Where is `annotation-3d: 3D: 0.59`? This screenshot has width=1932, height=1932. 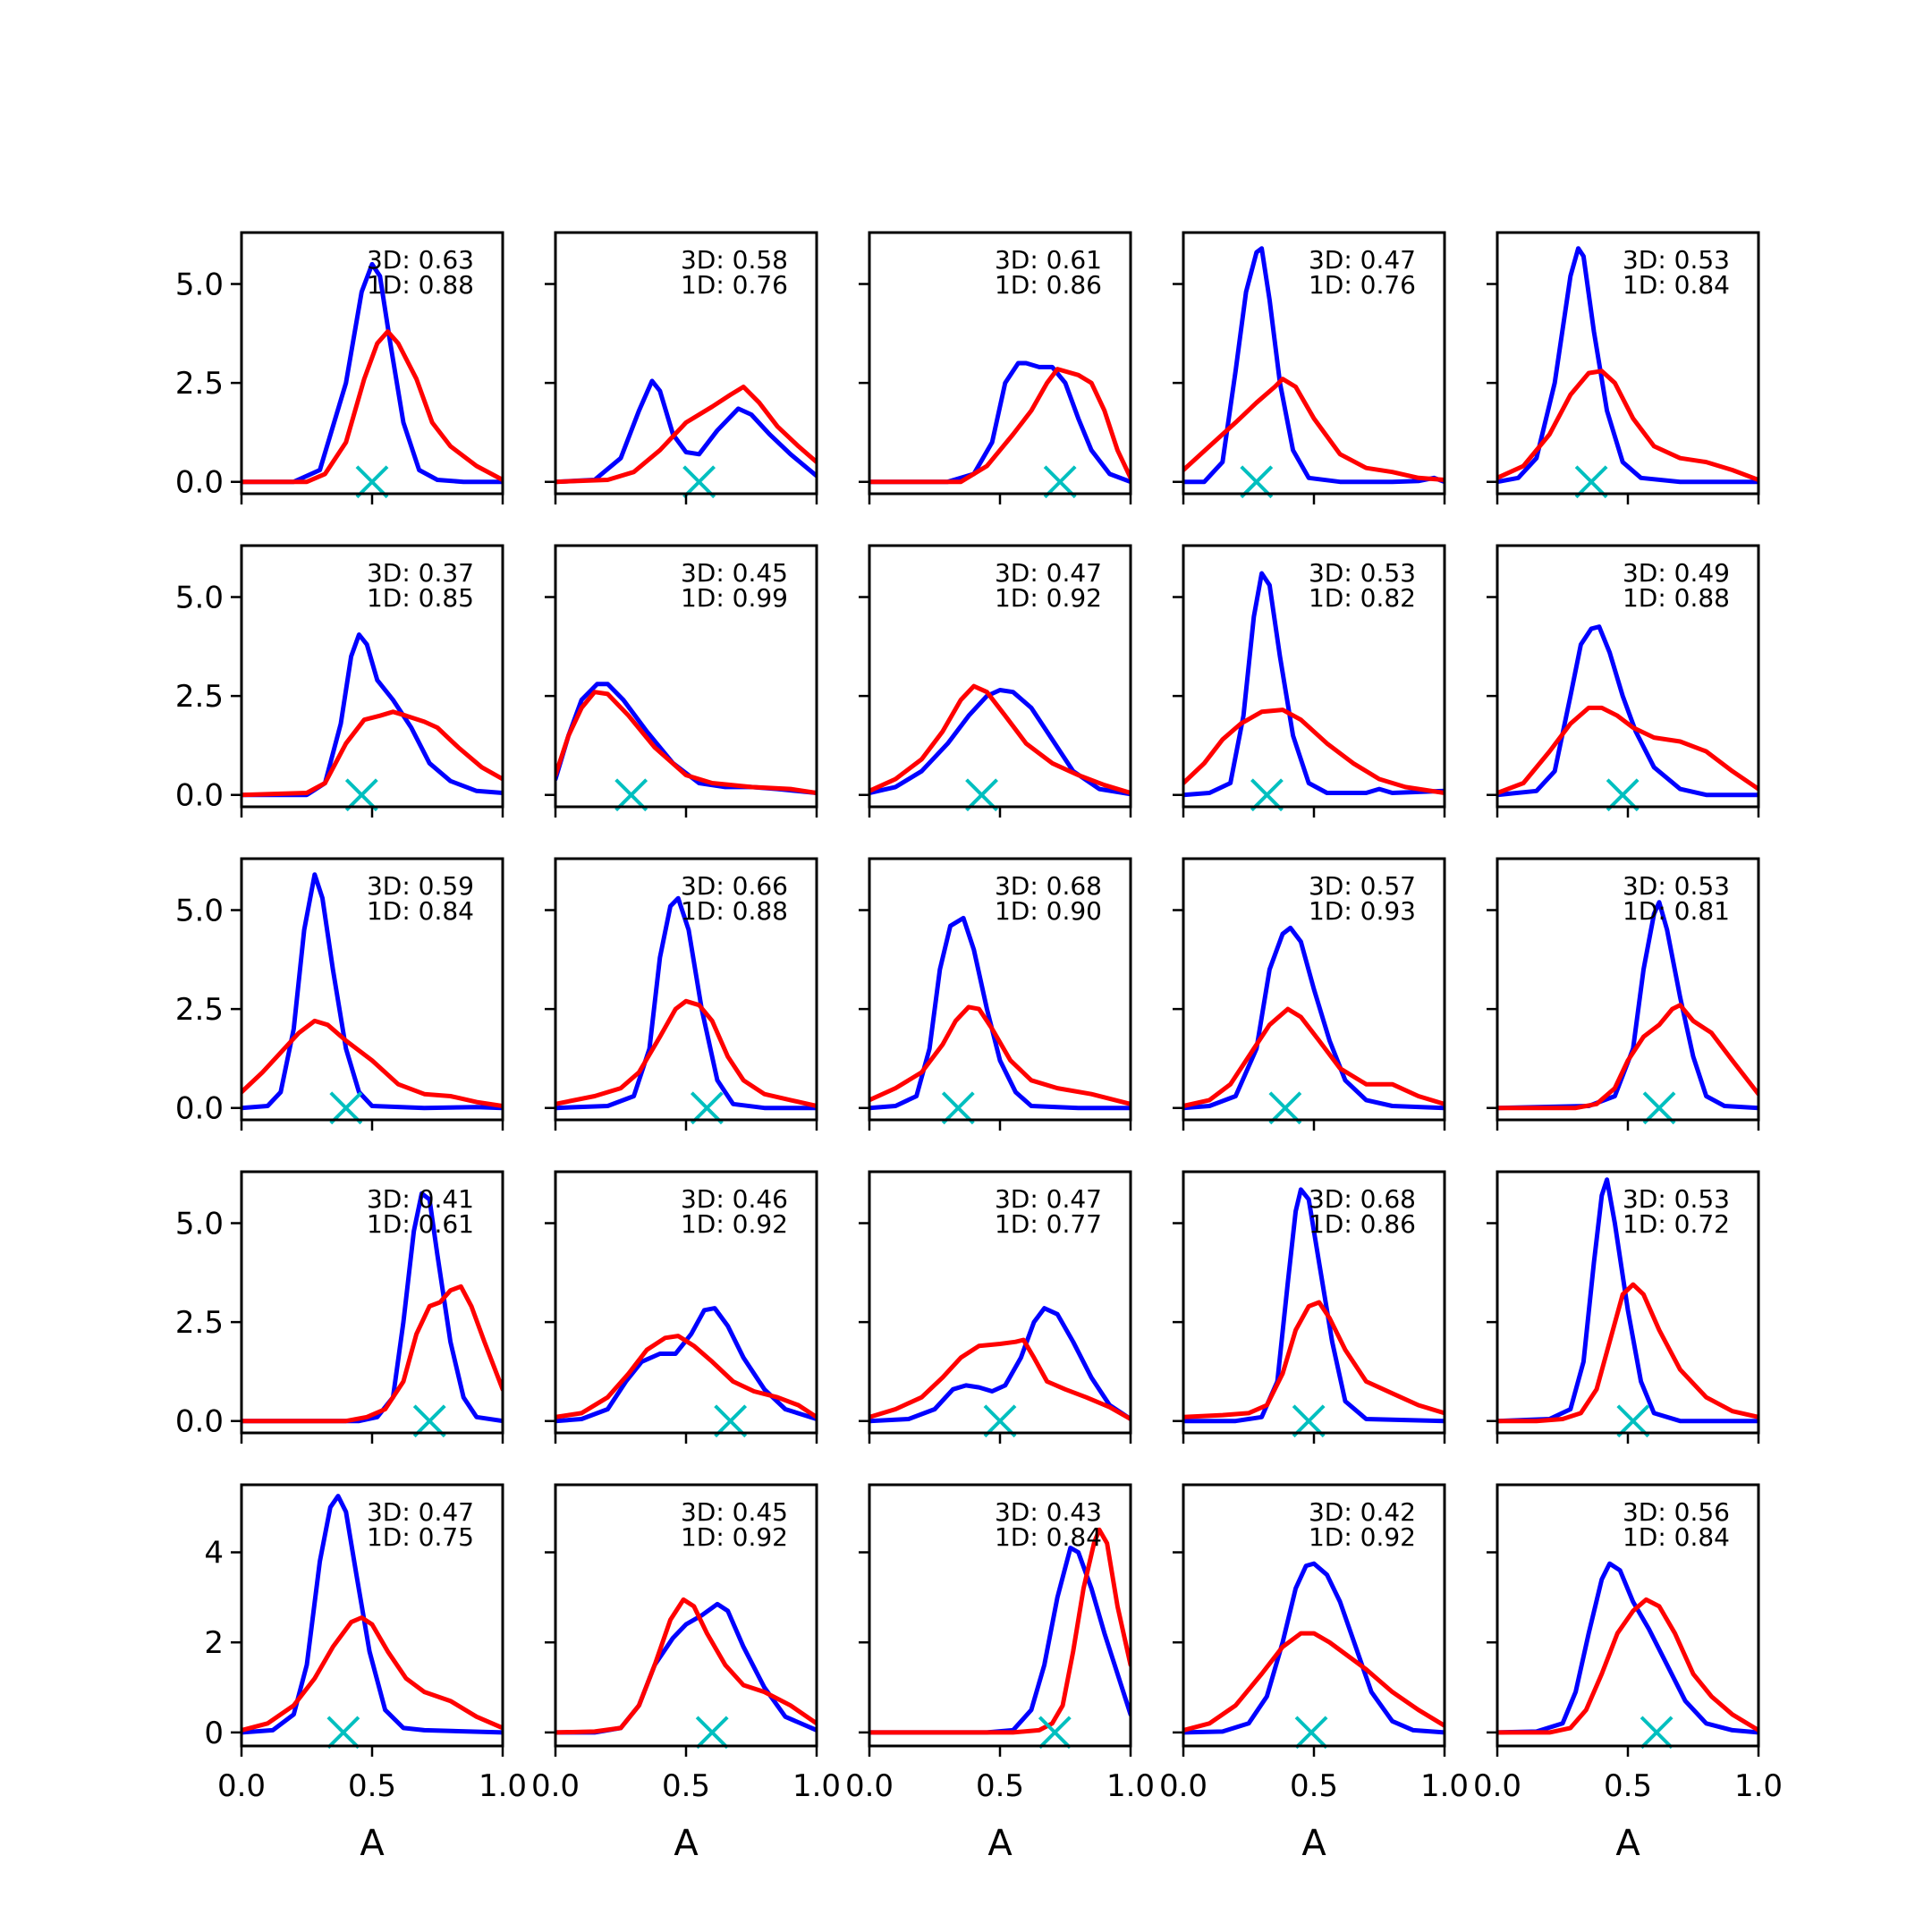
annotation-3d: 3D: 0.59 is located at coordinates (420, 886).